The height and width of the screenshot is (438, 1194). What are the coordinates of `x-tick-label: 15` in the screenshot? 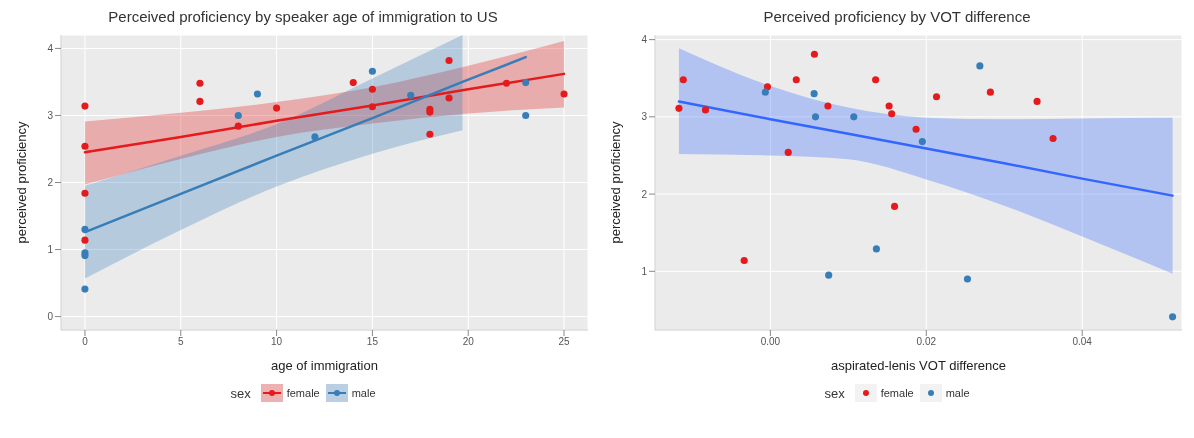 It's located at (372, 342).